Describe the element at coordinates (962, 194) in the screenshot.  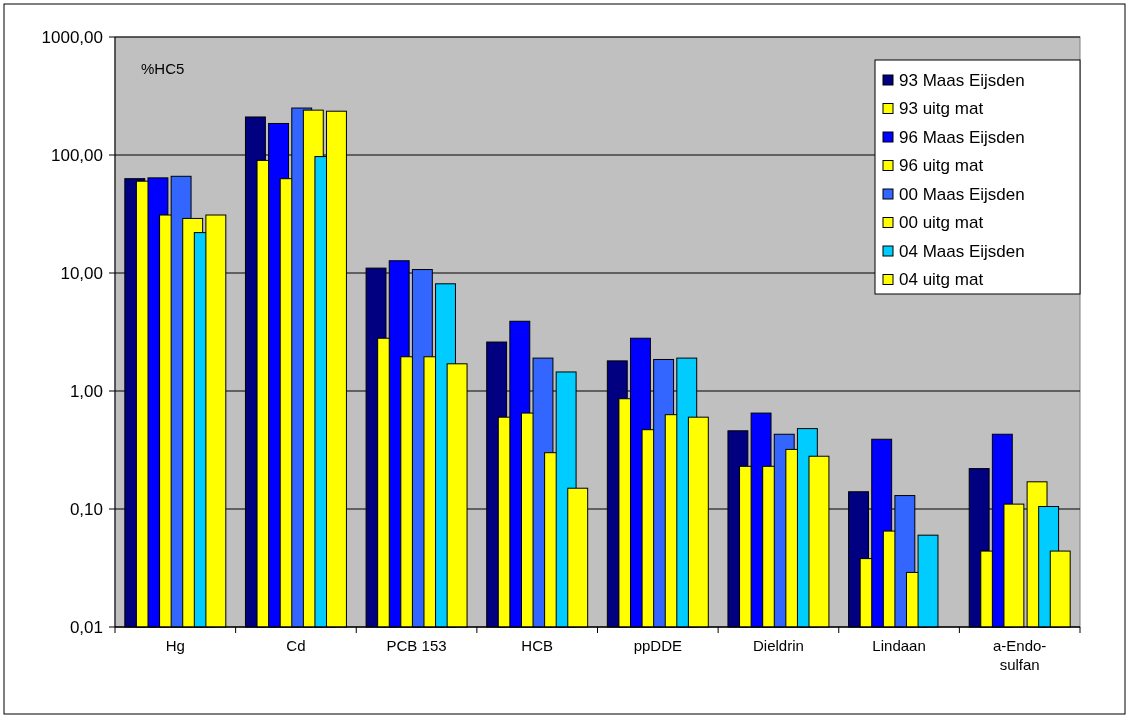
I see `legend-label: 00 Maas Eijsden` at that location.